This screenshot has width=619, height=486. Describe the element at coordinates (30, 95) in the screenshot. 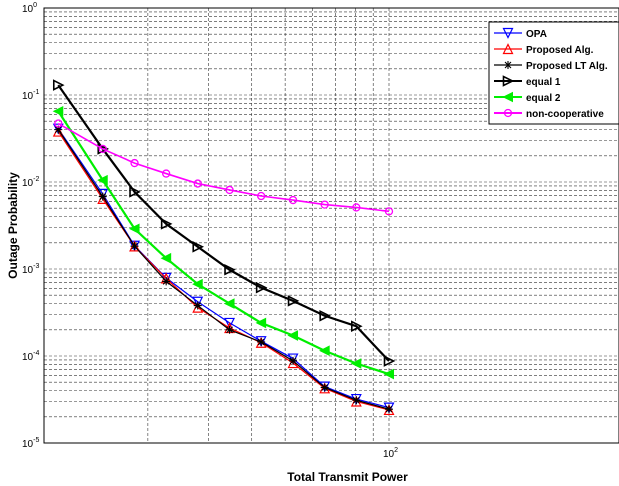

I see `y-tick-label: 10⁻¹` at that location.